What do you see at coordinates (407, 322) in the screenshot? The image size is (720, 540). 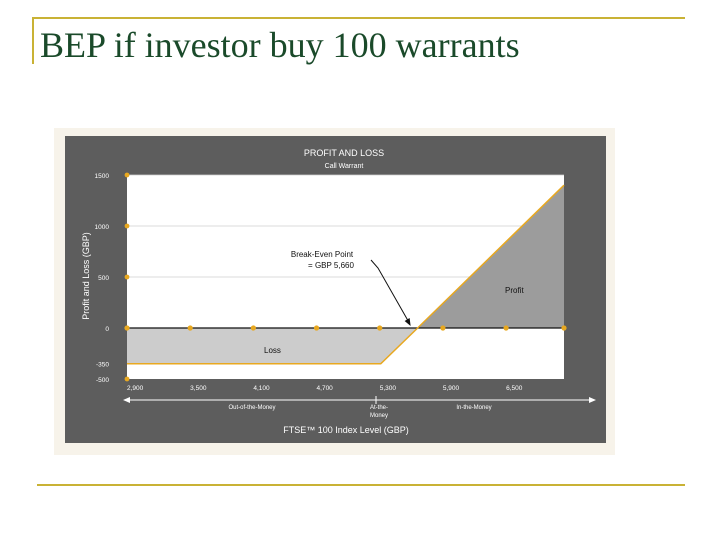 I see `bep-arrowhead` at bounding box center [407, 322].